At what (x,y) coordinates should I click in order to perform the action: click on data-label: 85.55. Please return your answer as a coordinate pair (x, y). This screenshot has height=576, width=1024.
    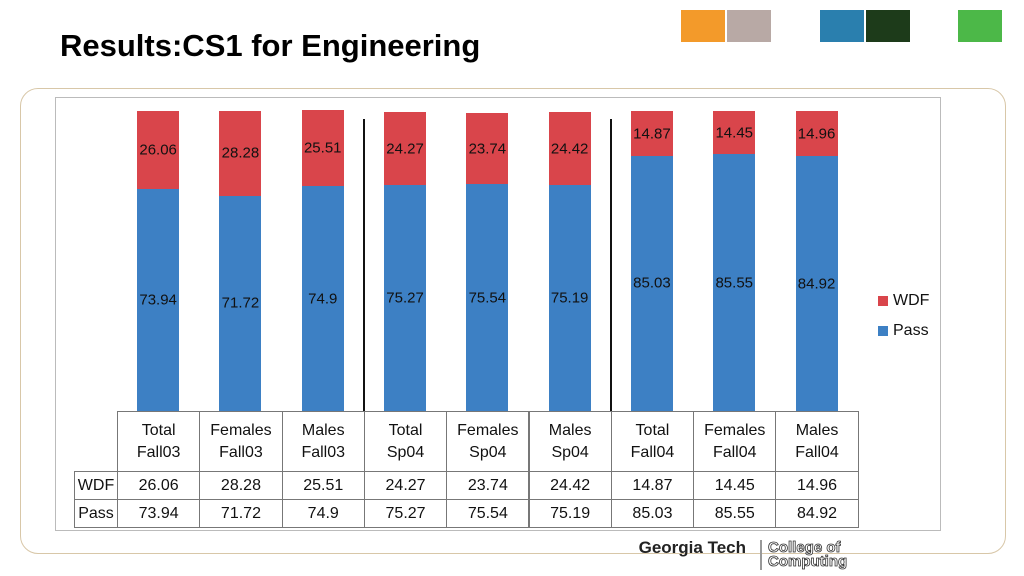
    Looking at the image, I should click on (734, 283).